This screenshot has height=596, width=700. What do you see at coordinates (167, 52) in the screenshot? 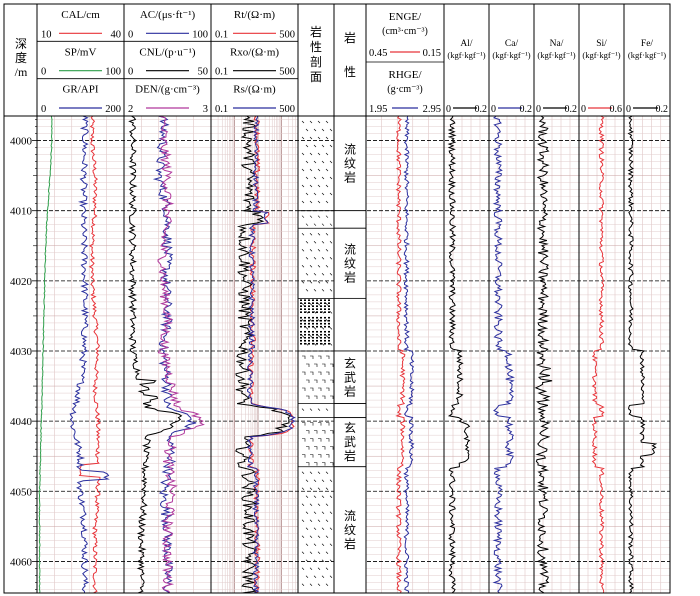
I see `t2-curve-1-title: CNL/(p·u⁻¹)` at bounding box center [167, 52].